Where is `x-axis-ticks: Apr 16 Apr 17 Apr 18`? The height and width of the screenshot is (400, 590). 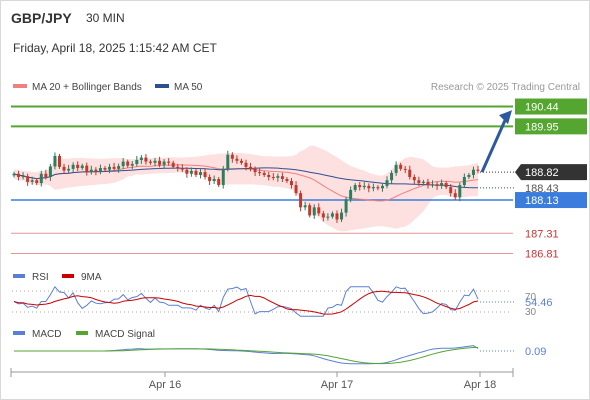
x-axis-ticks: Apr 16 Apr 17 Apr 18 is located at coordinates (262, 379).